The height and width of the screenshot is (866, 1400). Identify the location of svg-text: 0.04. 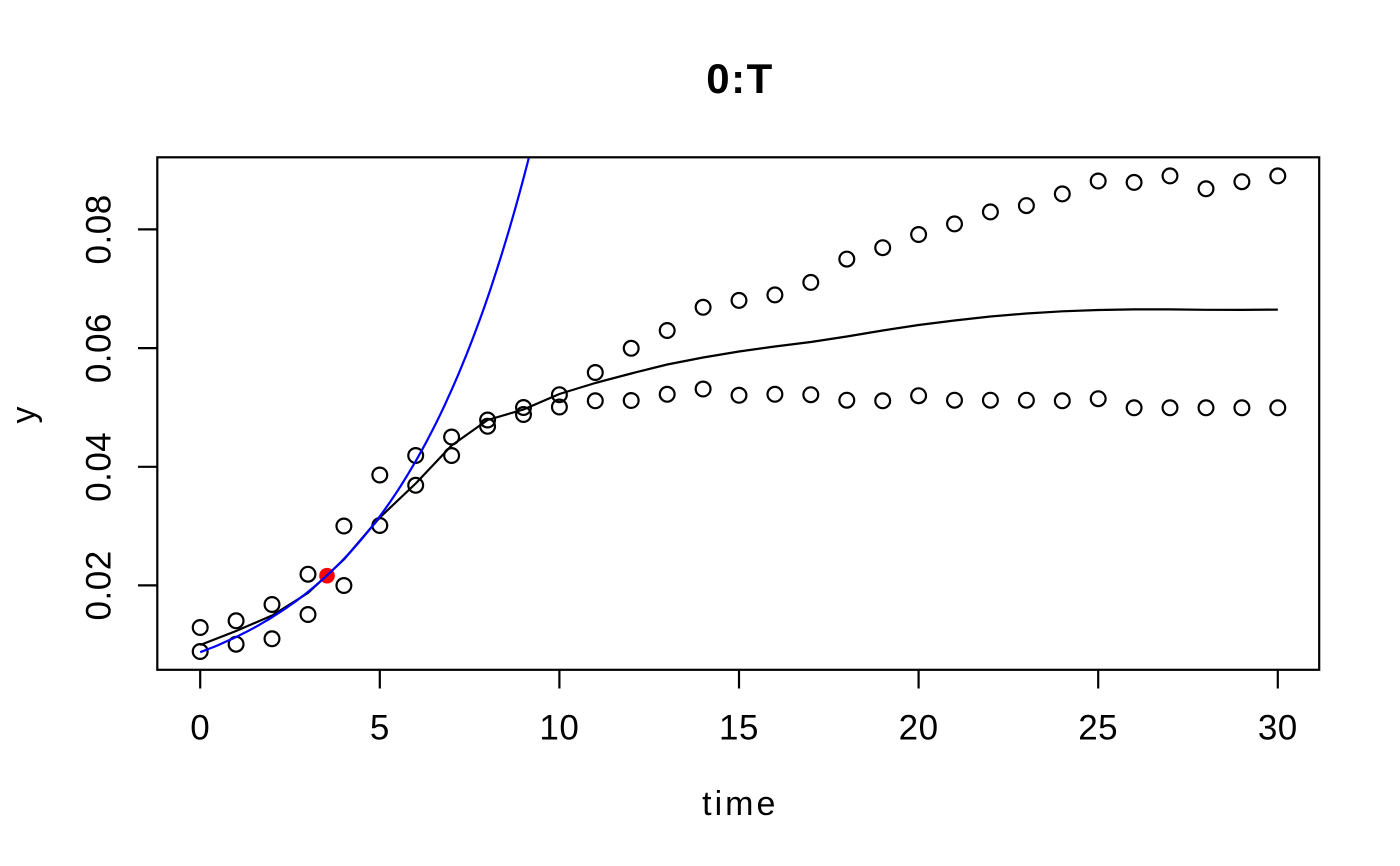
(98, 467).